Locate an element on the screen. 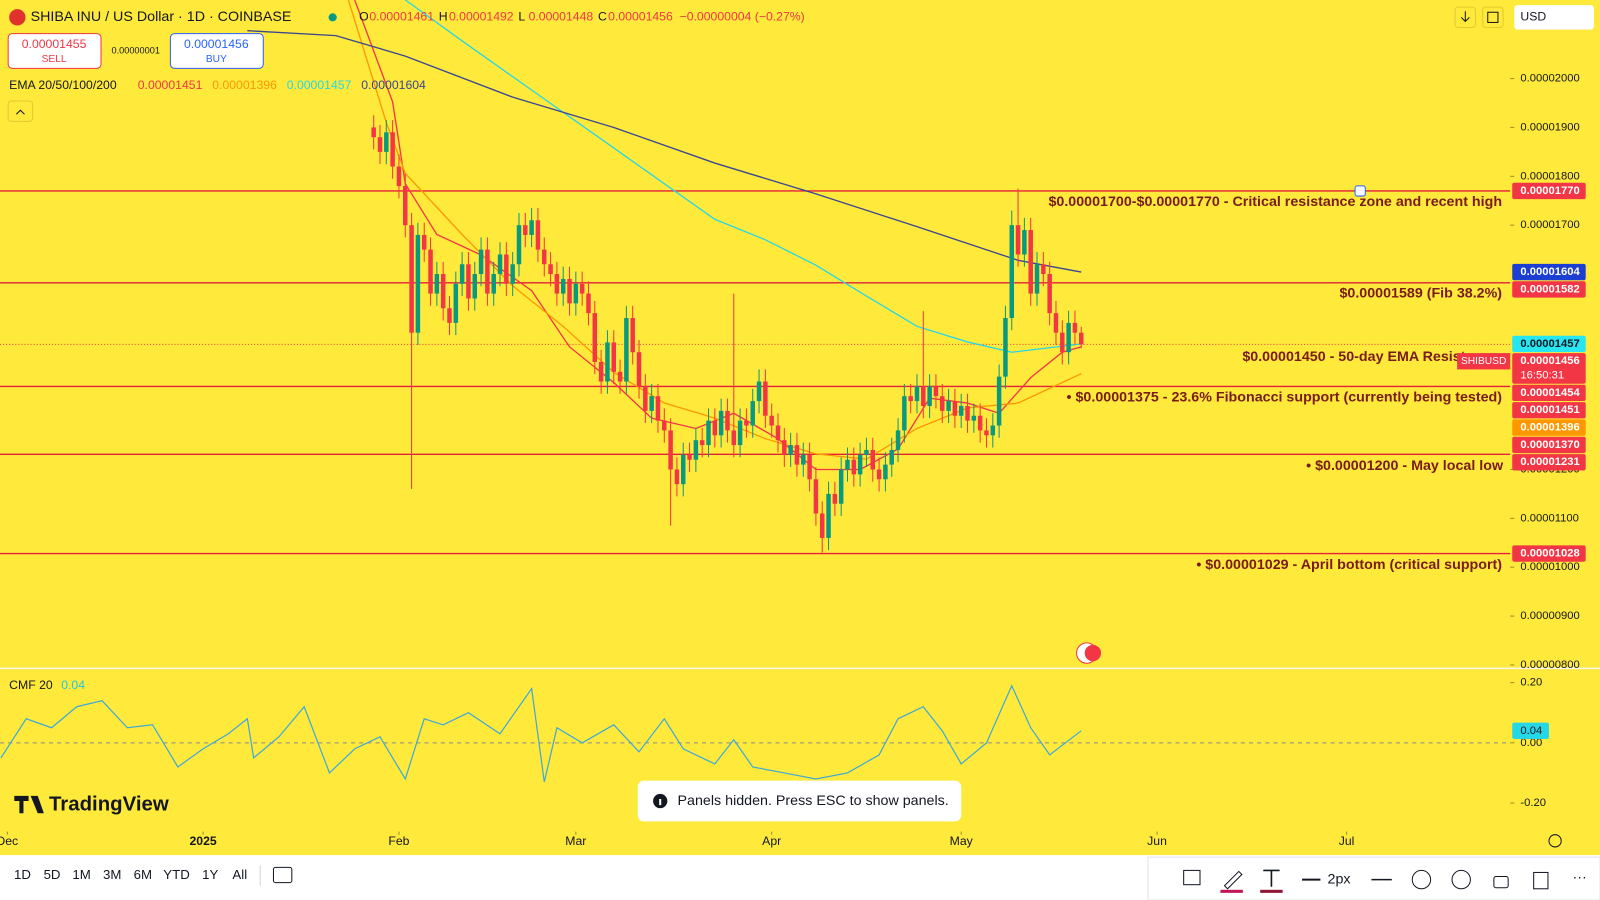 This screenshot has height=900, width=1600. tool-brush is located at coordinates (1233, 880).